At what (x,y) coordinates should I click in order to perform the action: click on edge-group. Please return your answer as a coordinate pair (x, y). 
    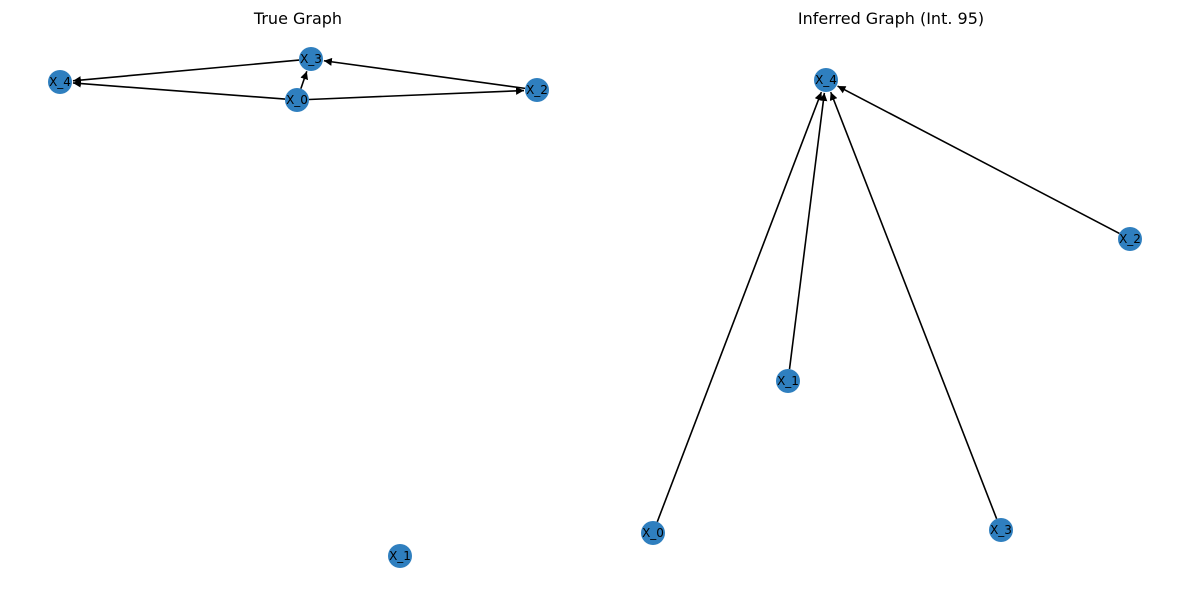
    Looking at the image, I should click on (299, 79).